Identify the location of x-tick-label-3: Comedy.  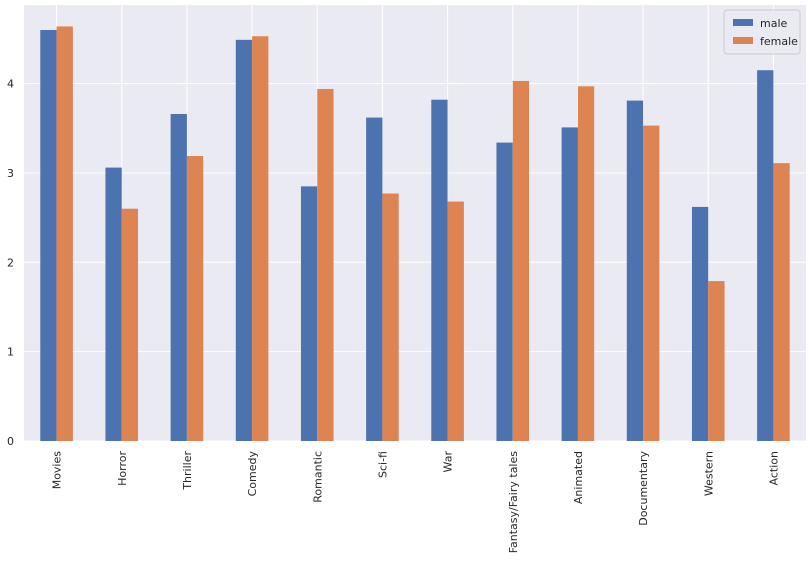
(252, 474).